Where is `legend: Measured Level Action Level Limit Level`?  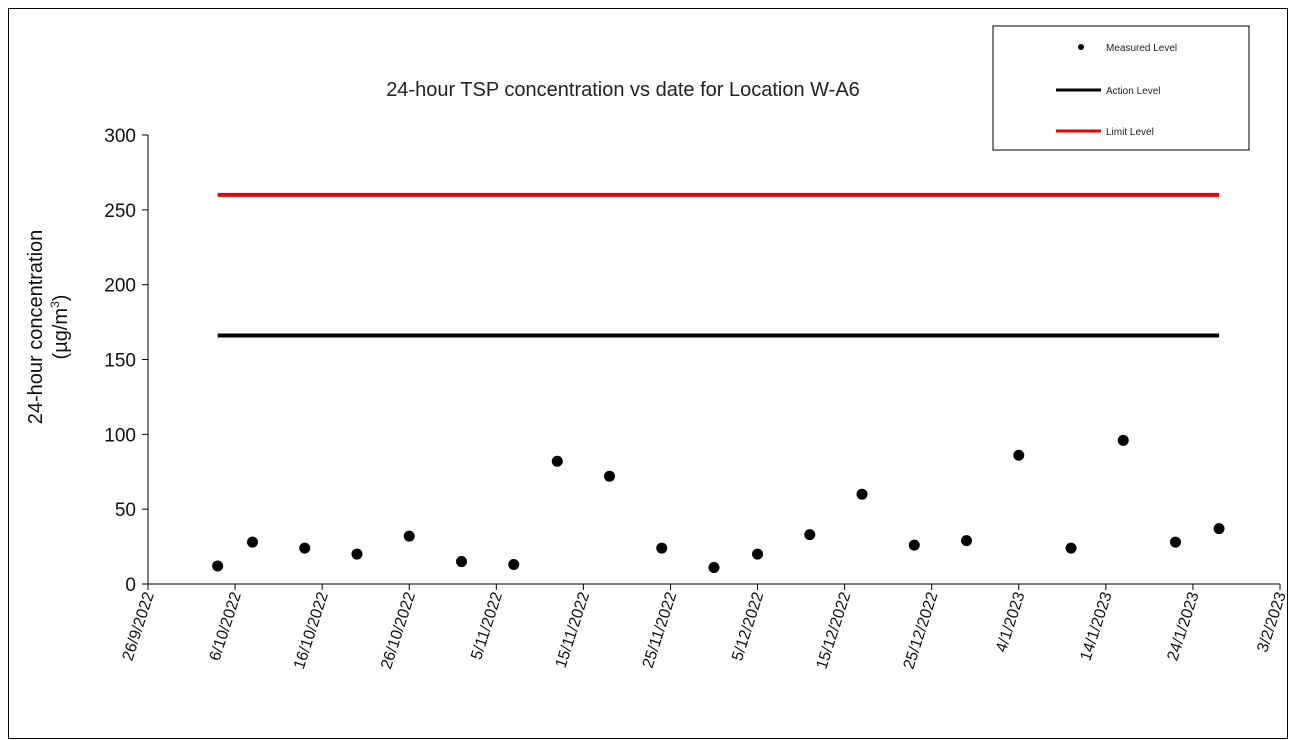
legend: Measured Level Action Level Limit Level is located at coordinates (1121, 88).